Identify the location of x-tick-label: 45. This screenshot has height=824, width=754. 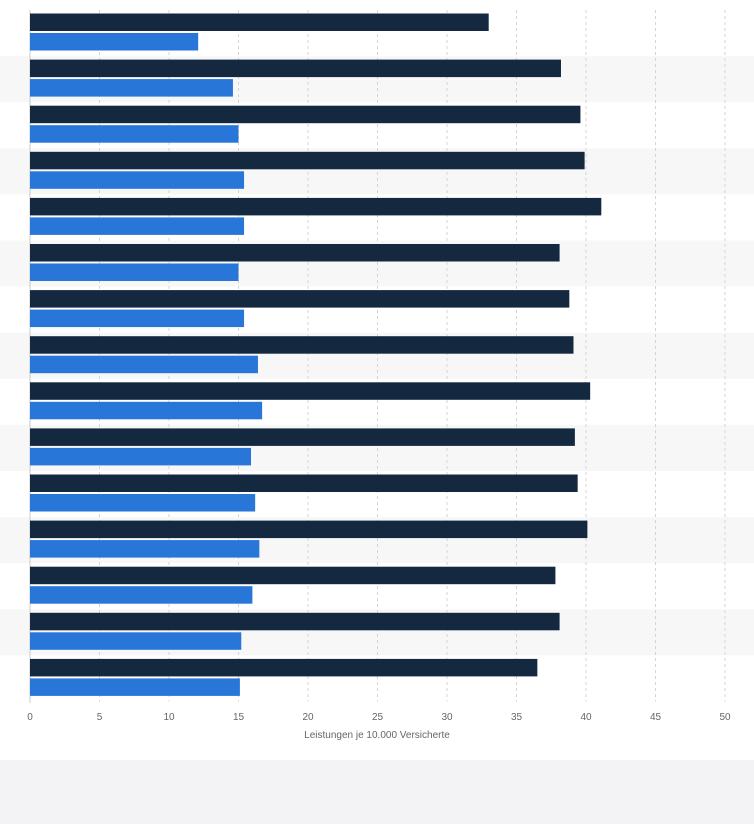
(656, 717).